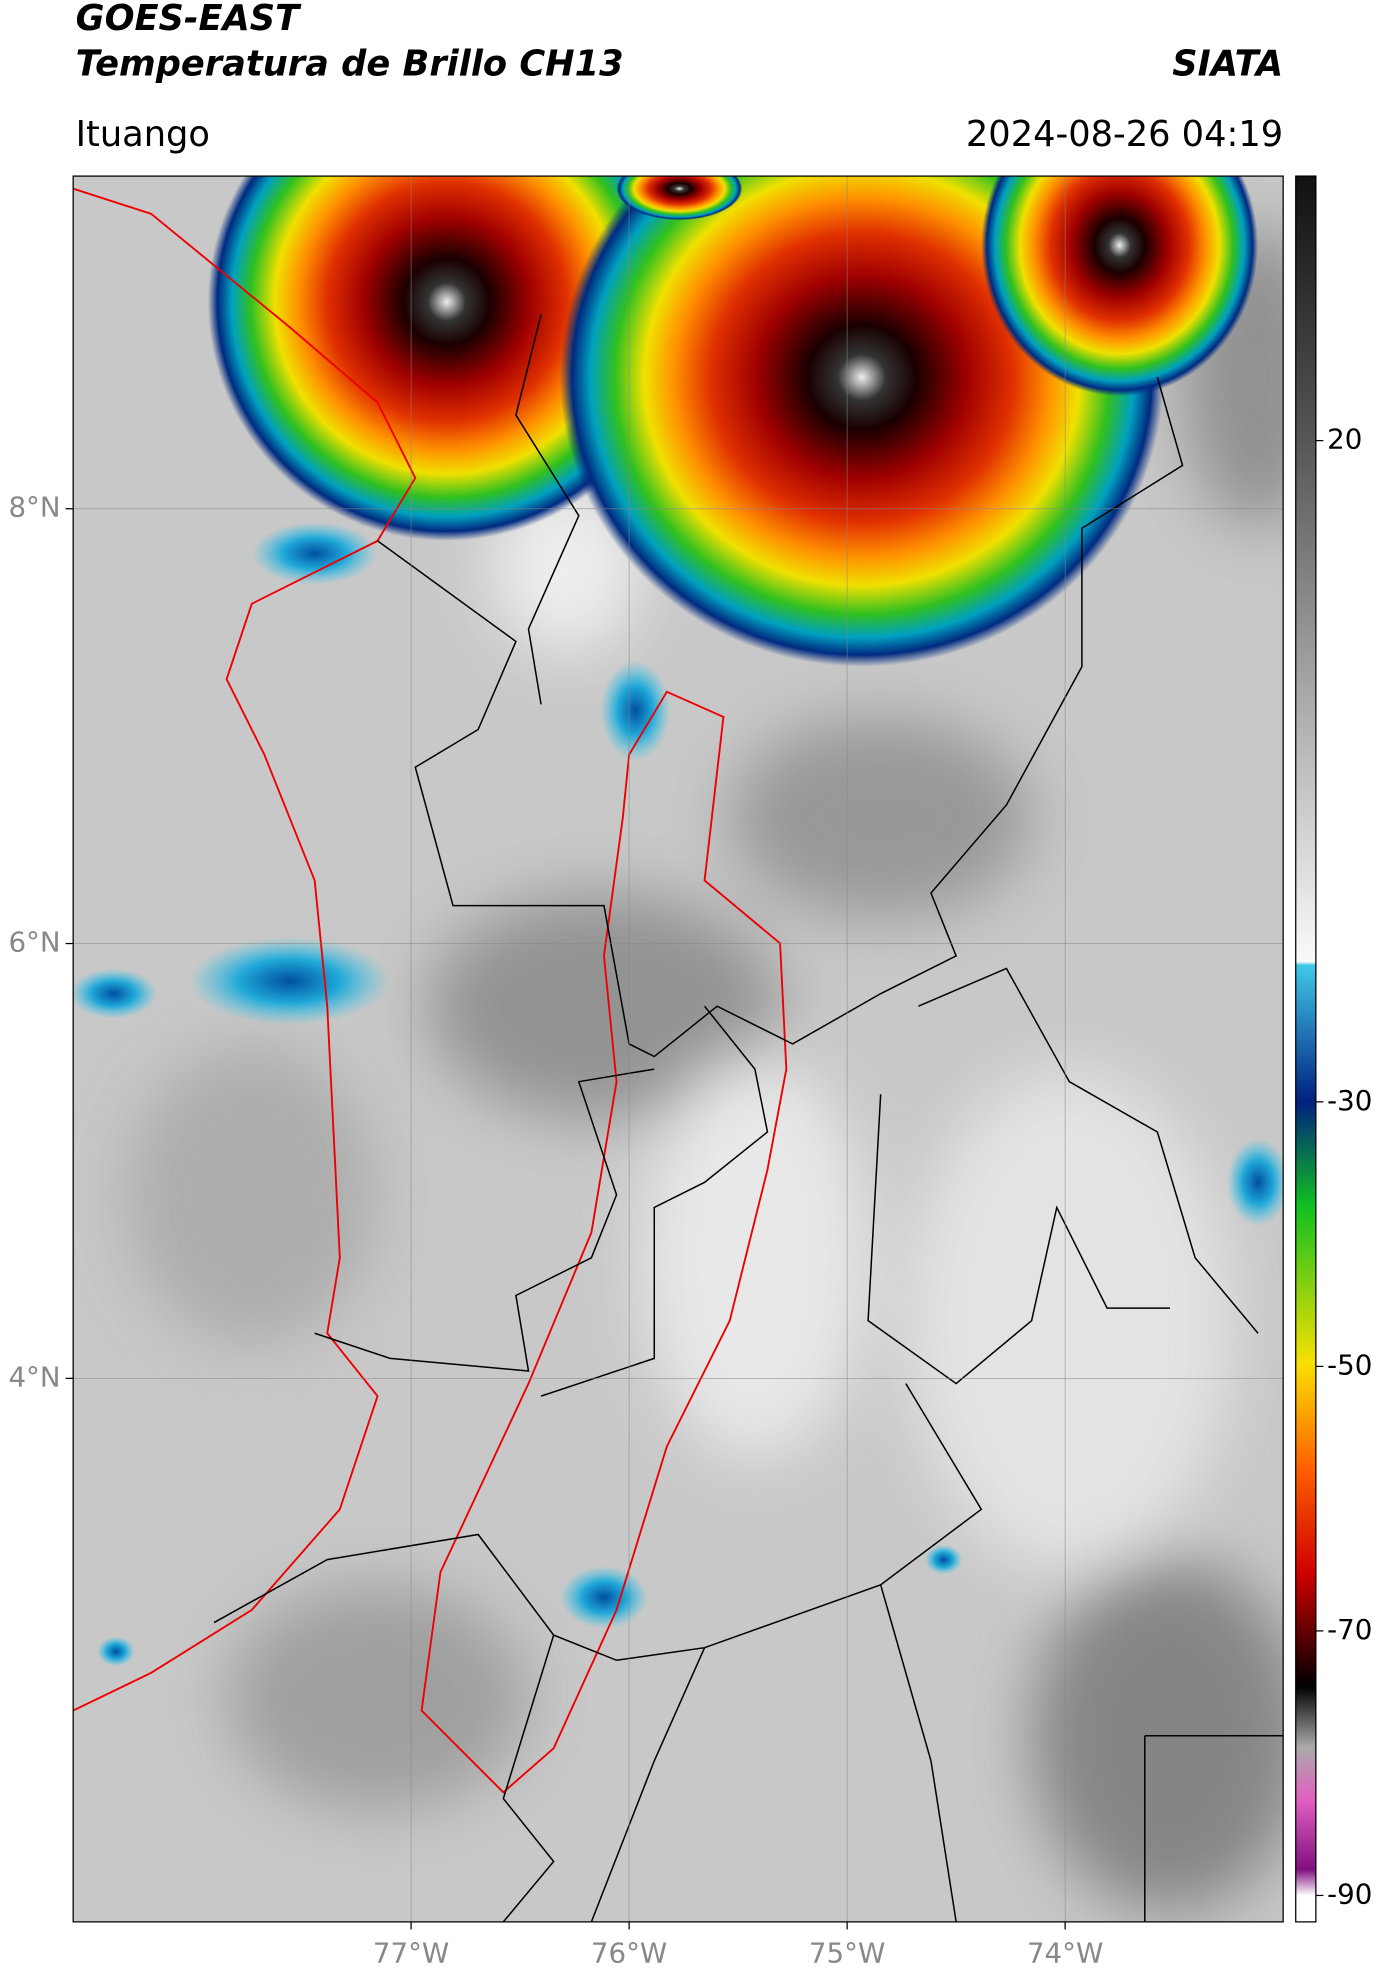 The image size is (1384, 1985). I want to click on subtitle: Temperatura de Brillo CH13, so click(350, 63).